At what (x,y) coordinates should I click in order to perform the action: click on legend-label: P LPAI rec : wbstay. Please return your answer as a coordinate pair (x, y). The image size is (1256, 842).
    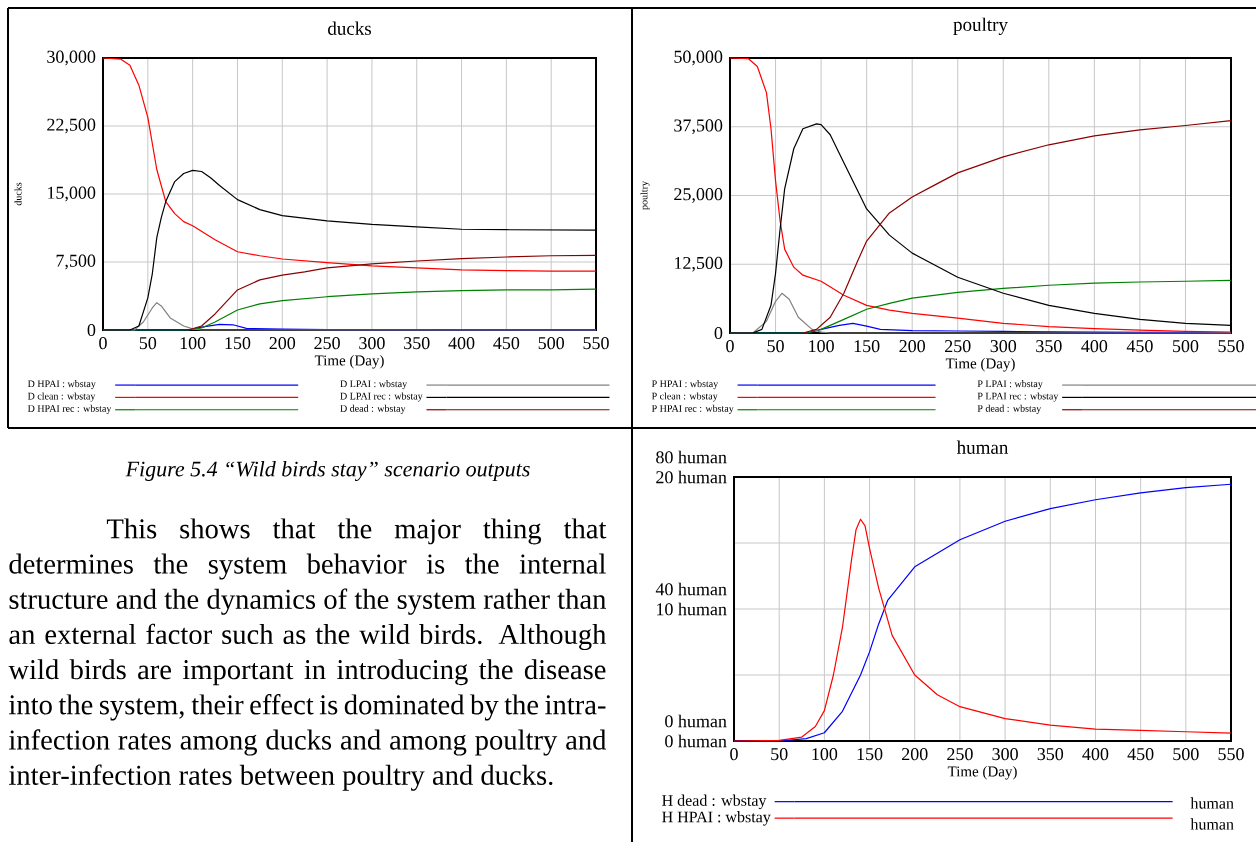
    Looking at the image, I should click on (1018, 397).